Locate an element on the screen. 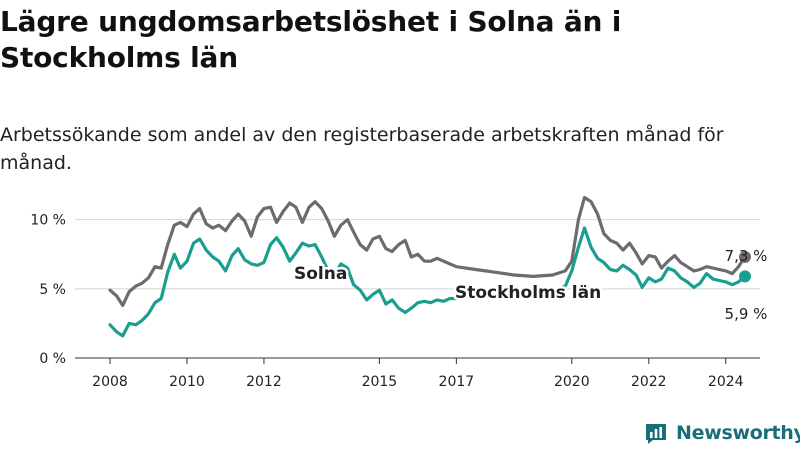 This screenshot has height=450, width=800. x-tick-label: 2020 is located at coordinates (572, 382).